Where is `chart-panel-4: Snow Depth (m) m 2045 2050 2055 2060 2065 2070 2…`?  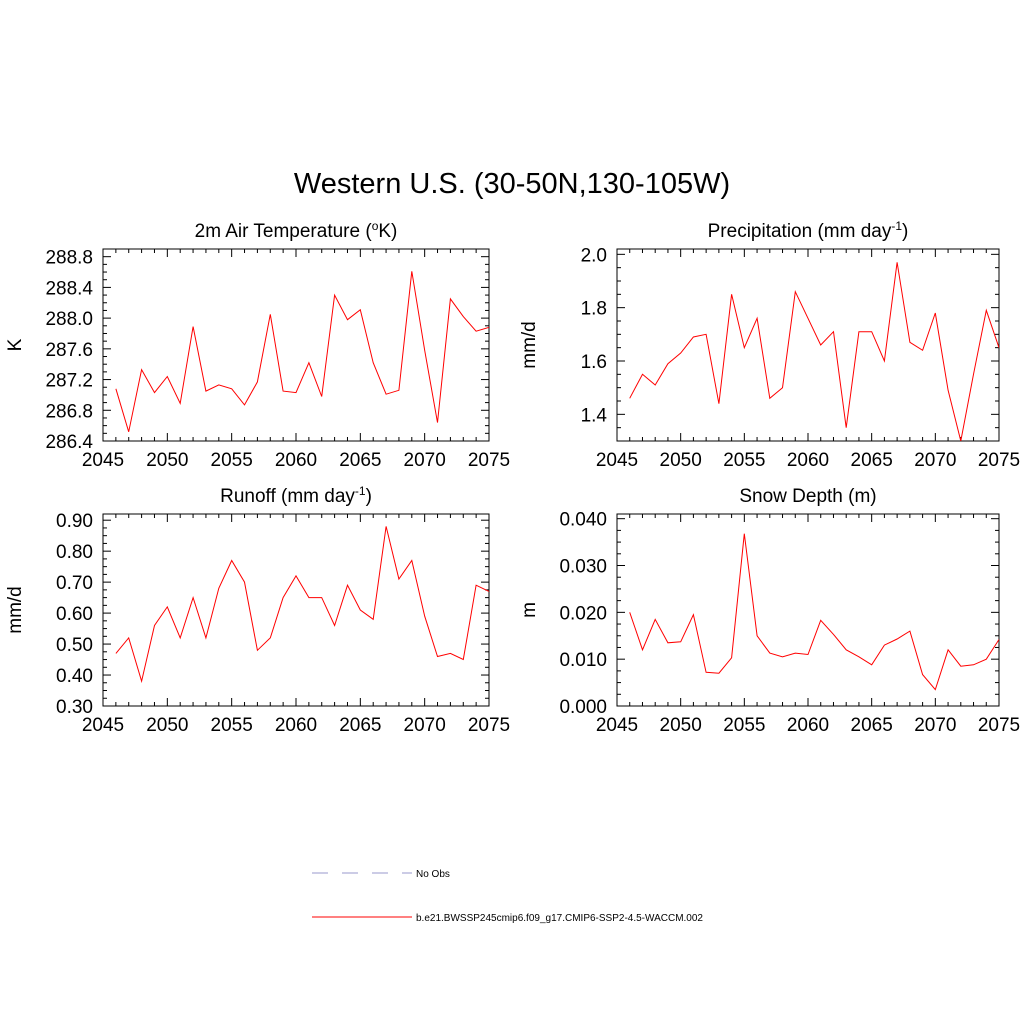
chart-panel-4: Snow Depth (m) m 2045 2050 2055 2060 2065 2070 2… is located at coordinates (769, 611).